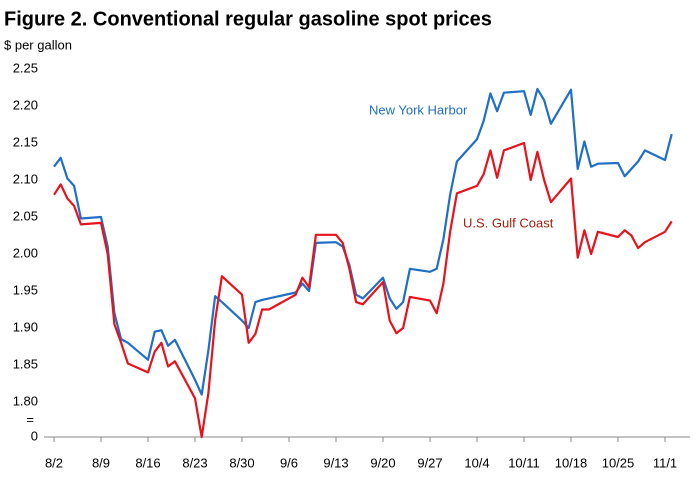 The image size is (700, 479). I want to click on x-tick-label: 10/11, so click(524, 462).